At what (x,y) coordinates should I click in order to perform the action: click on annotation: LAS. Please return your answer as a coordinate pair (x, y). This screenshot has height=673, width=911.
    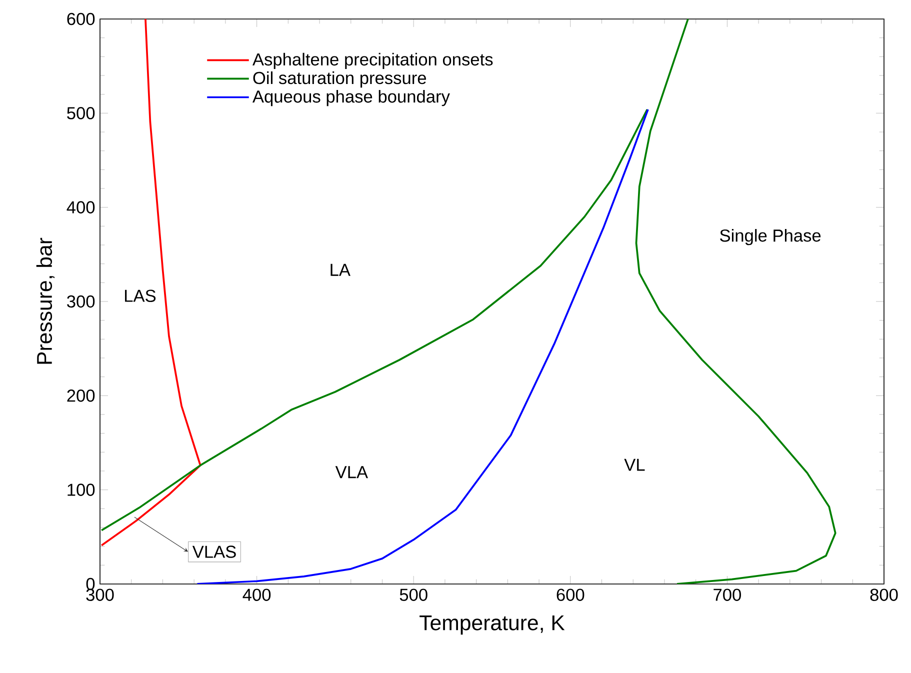
    Looking at the image, I should click on (140, 296).